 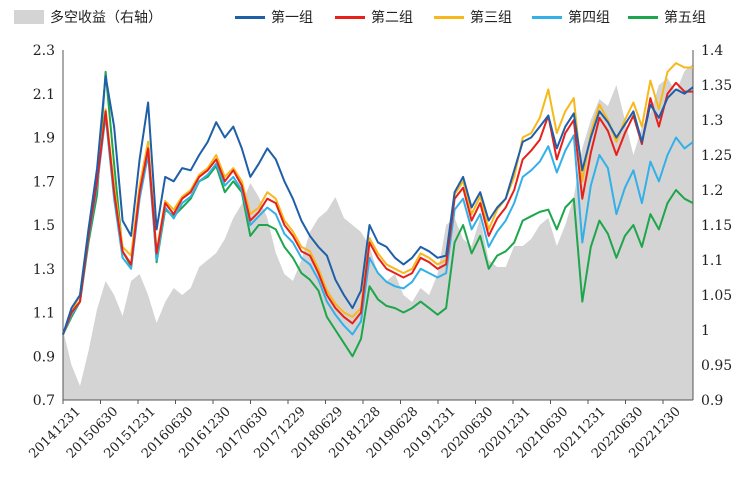 I want to click on legend: 多空收益（右轴） 第一组 第二组 第三组 第四组 第五组, so click(x=376, y=17).